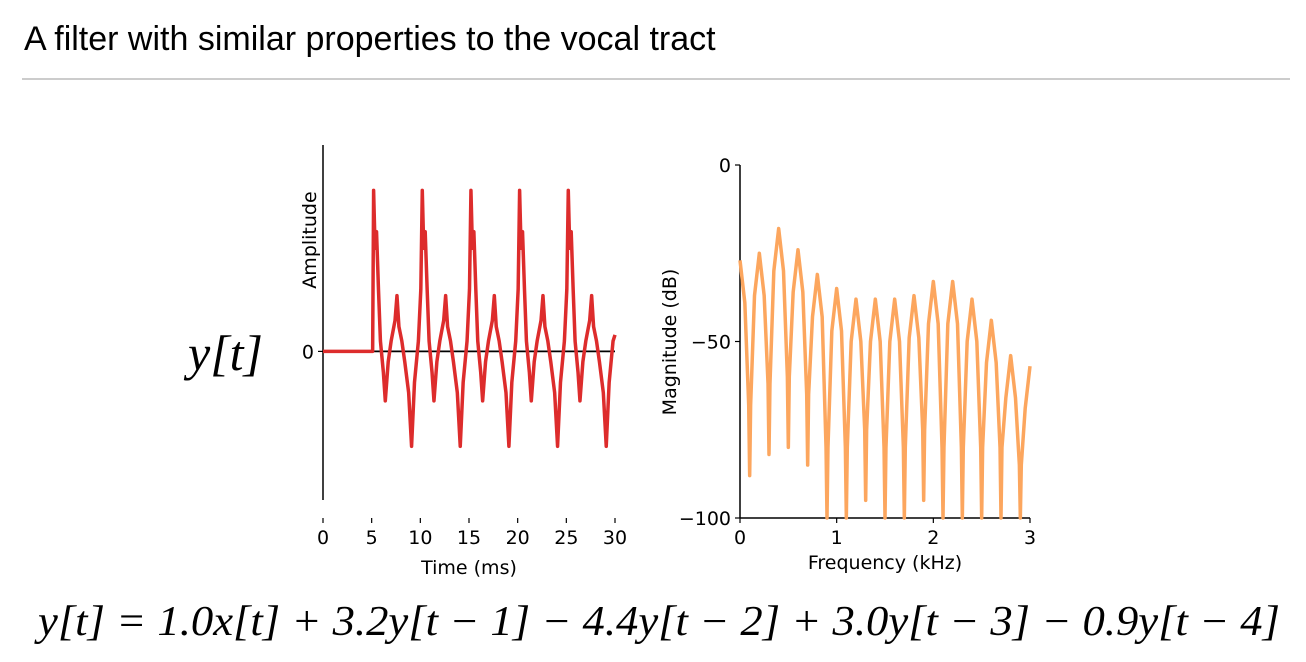 This screenshot has width=1306, height=662. What do you see at coordinates (1030, 538) in the screenshot?
I see `x-tick-label: 3` at bounding box center [1030, 538].